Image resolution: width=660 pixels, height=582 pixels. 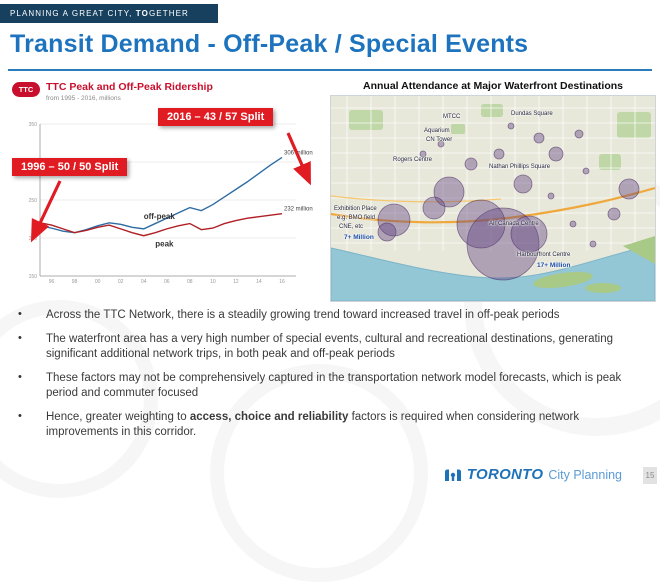 I want to click on bullet-text-pre: Hence, greater weighting to, so click(x=118, y=416).